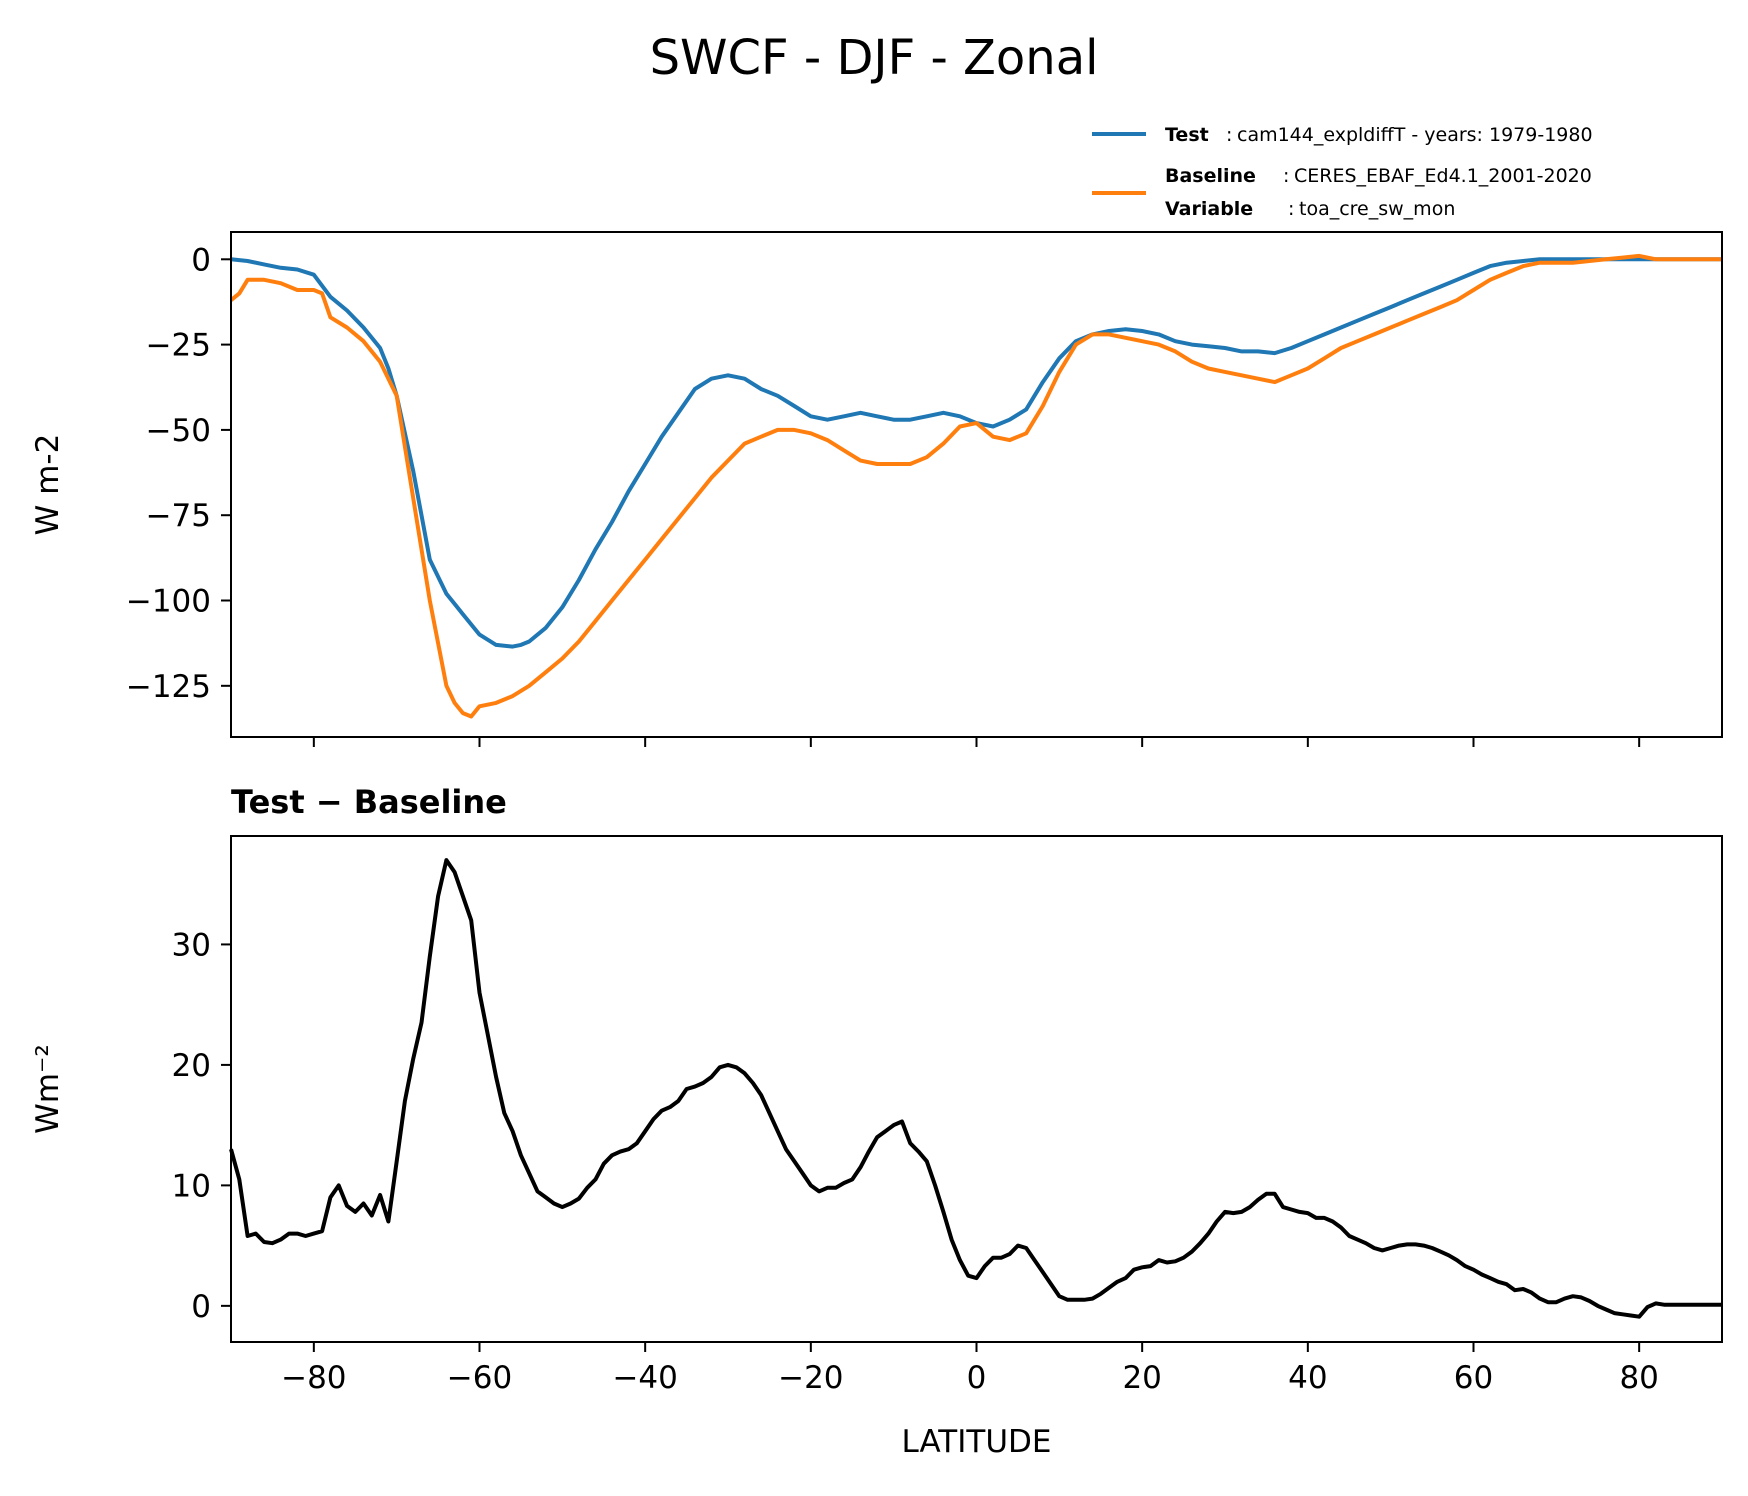 The width and height of the screenshot is (1748, 1496). What do you see at coordinates (1229, 135) in the screenshot?
I see `legend-test-colon: :` at bounding box center [1229, 135].